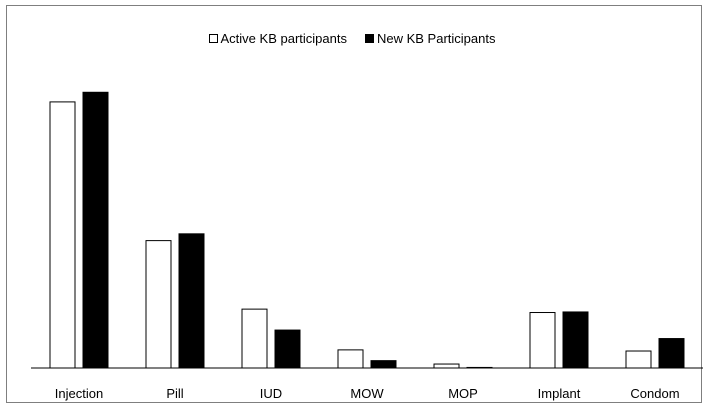  I want to click on bar-active-mop, so click(446, 366).